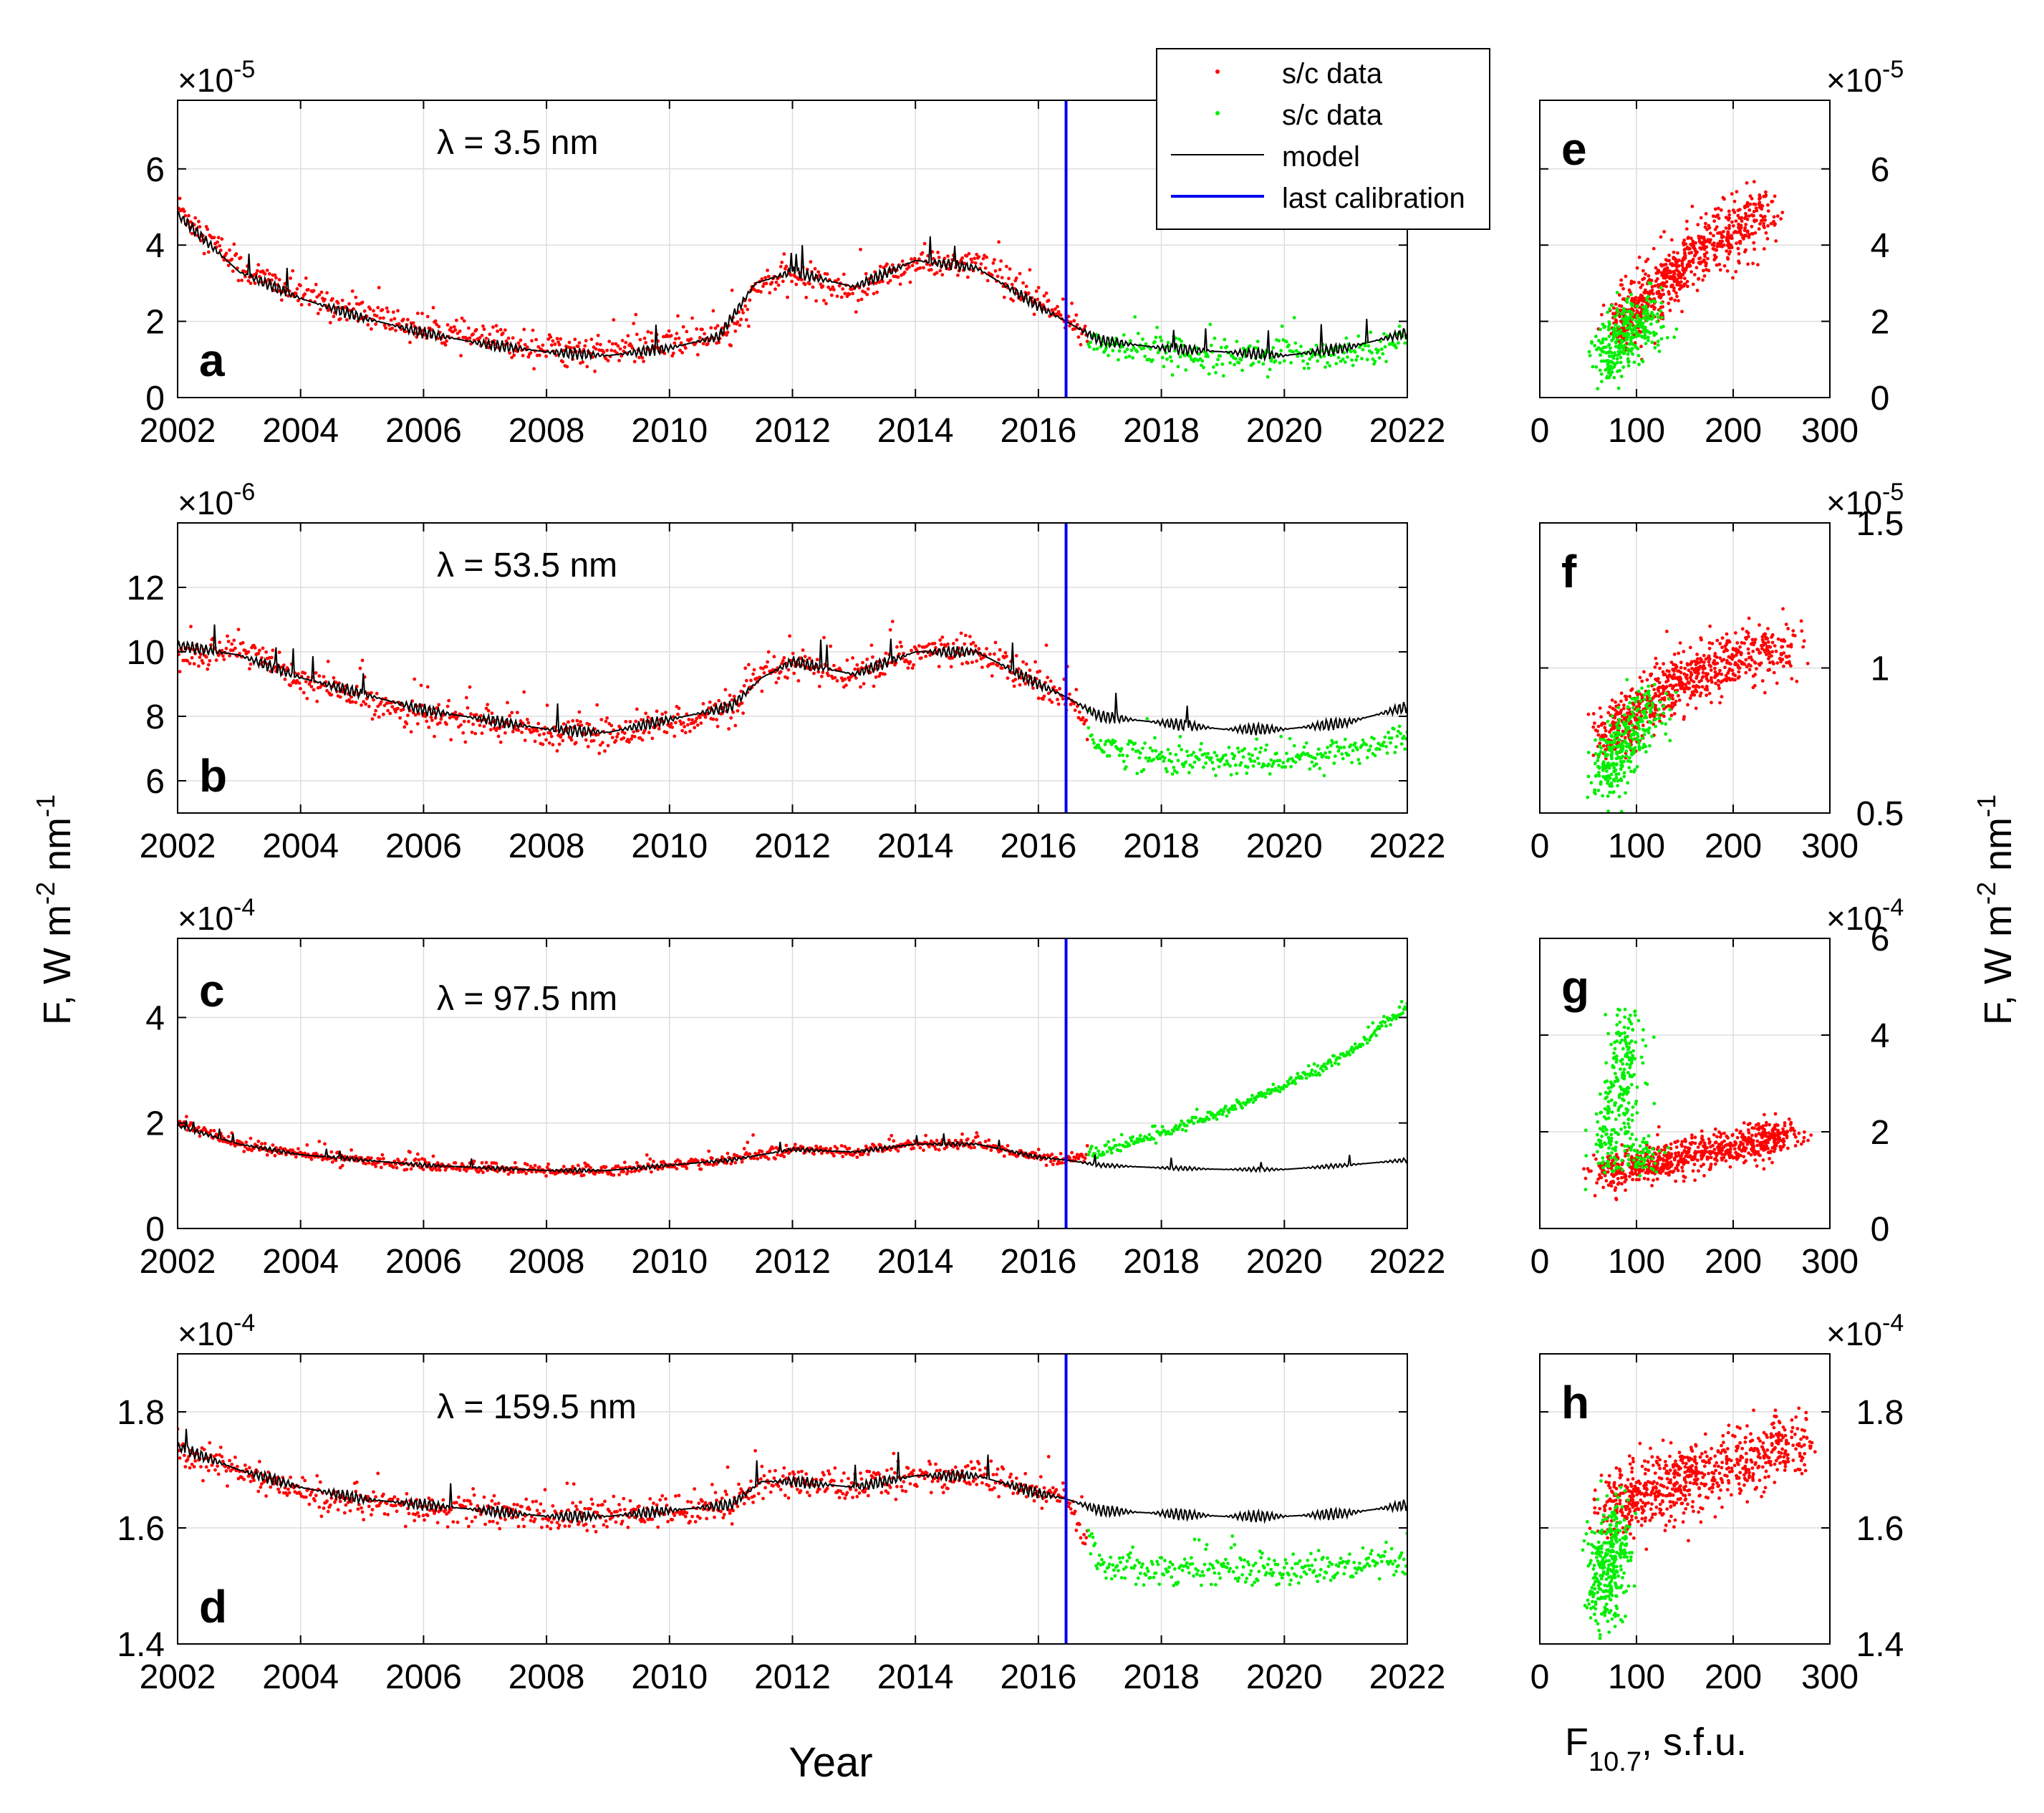  What do you see at coordinates (1760, 224) in the screenshot?
I see `scatter-point` at bounding box center [1760, 224].